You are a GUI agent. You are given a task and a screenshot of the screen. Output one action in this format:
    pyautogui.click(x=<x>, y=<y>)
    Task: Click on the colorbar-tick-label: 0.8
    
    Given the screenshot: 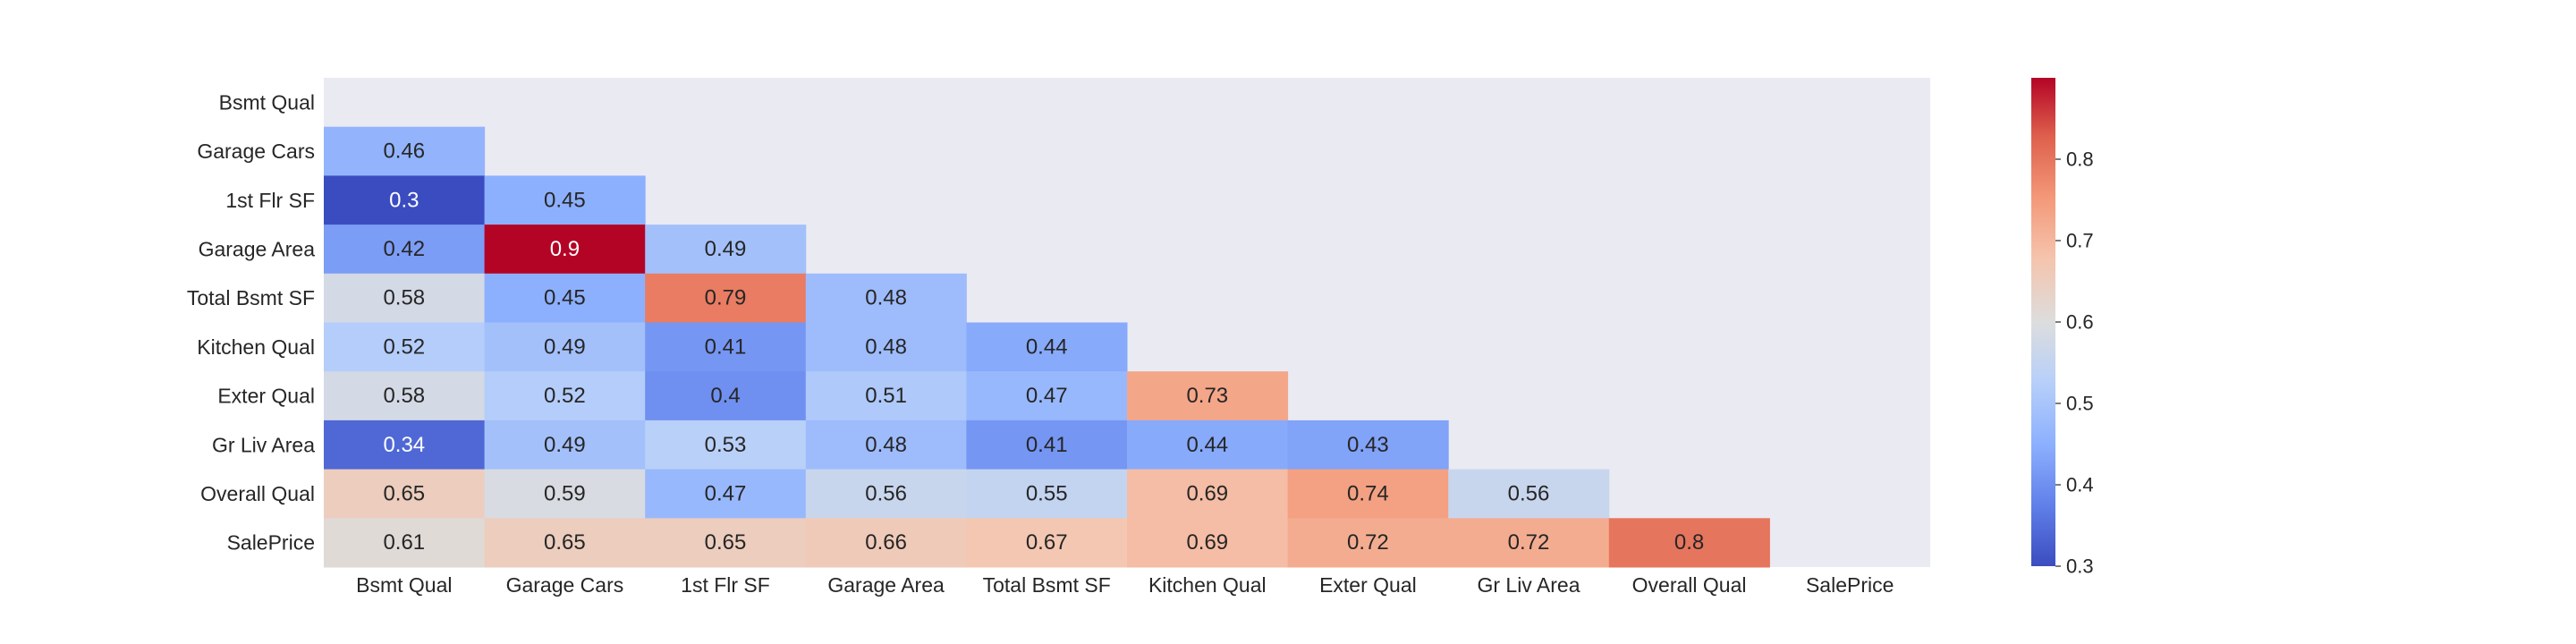 What is the action you would take?
    pyautogui.click(x=2080, y=159)
    